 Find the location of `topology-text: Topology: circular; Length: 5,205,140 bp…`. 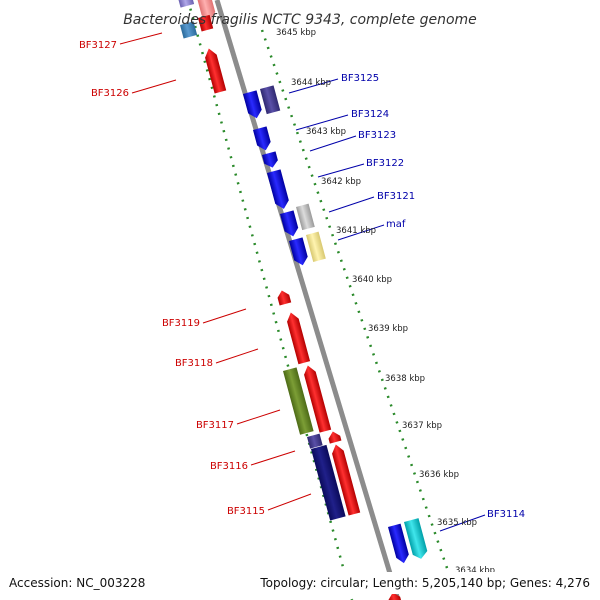

topology-text: Topology: circular; Length: 5,205,140 bp… is located at coordinates (424, 583).